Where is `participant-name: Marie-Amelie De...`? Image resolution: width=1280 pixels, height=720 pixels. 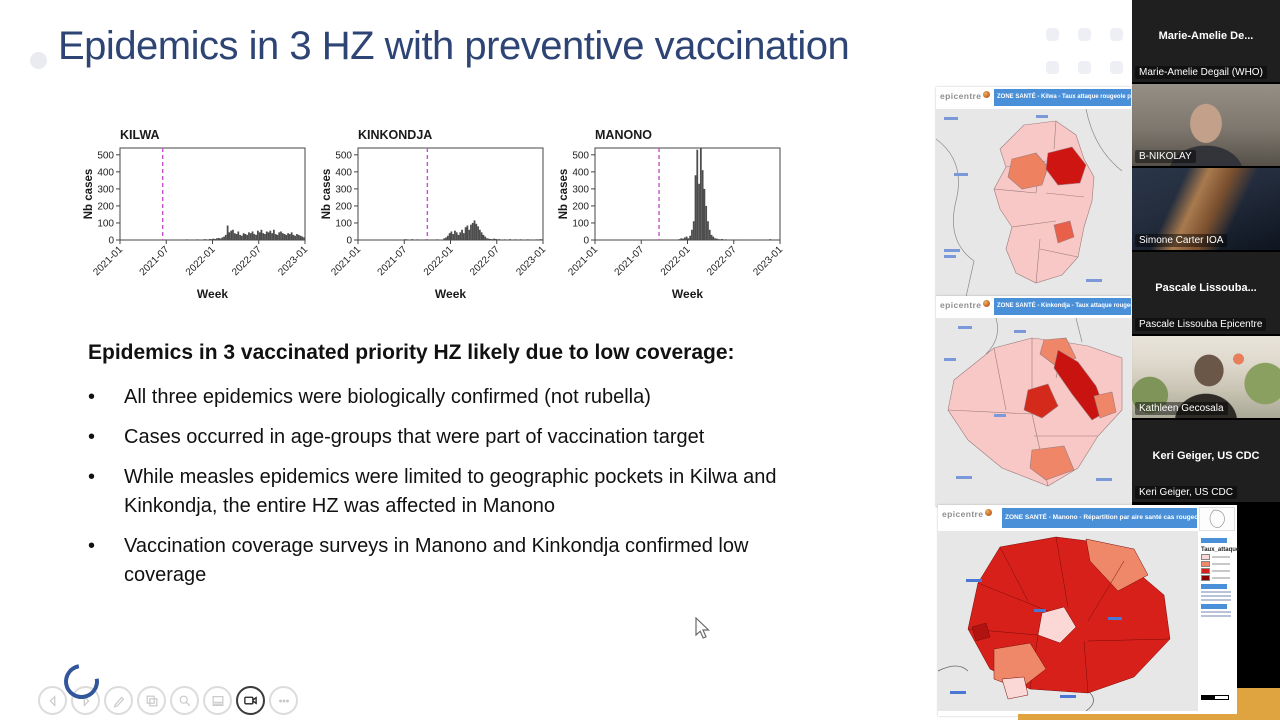 participant-name: Marie-Amelie De... is located at coordinates (1206, 35).